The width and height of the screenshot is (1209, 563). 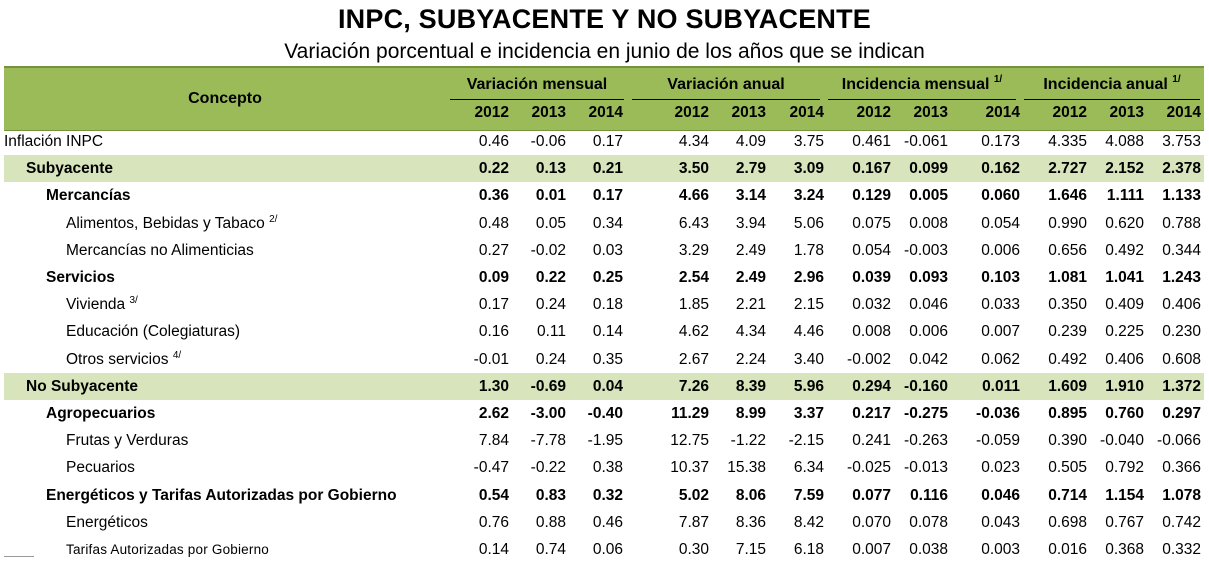 What do you see at coordinates (550, 196) in the screenshot?
I see `table-cell: 0.01` at bounding box center [550, 196].